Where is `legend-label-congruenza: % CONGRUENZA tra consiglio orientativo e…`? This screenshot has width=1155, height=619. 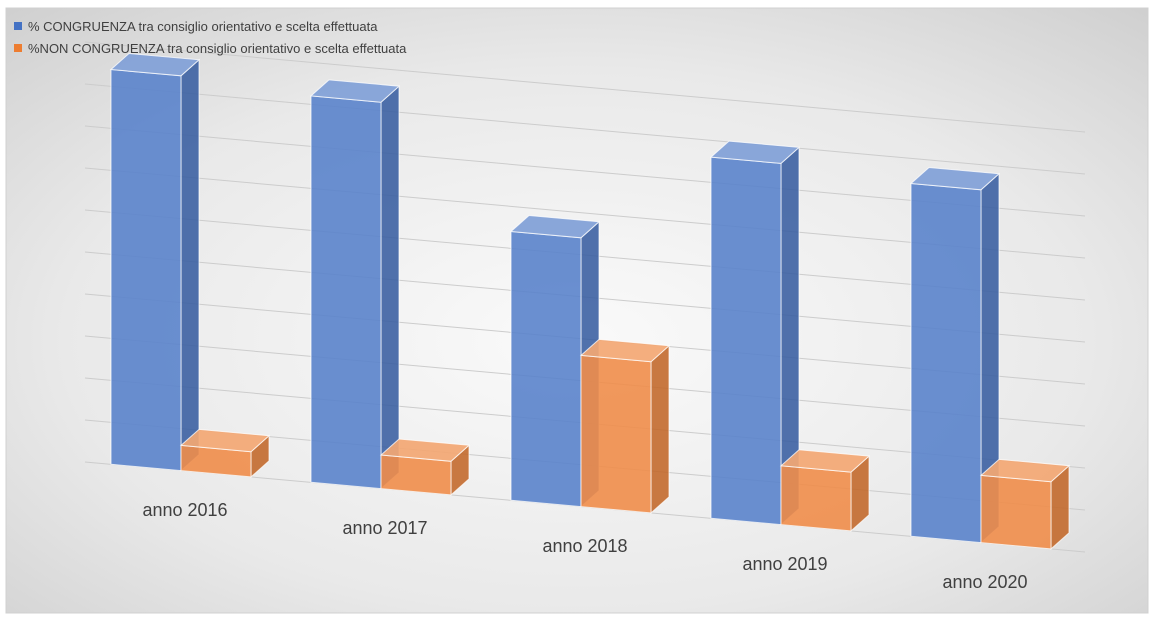 legend-label-congruenza: % CONGRUENZA tra consiglio orientativo e… is located at coordinates (203, 26).